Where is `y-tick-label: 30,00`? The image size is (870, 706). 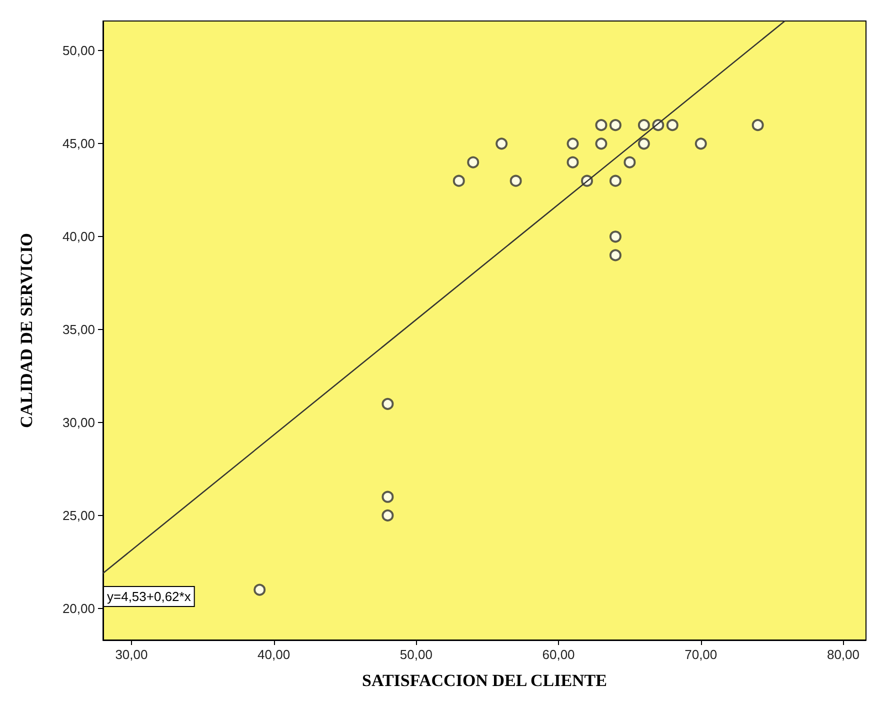 y-tick-label: 30,00 is located at coordinates (78, 422).